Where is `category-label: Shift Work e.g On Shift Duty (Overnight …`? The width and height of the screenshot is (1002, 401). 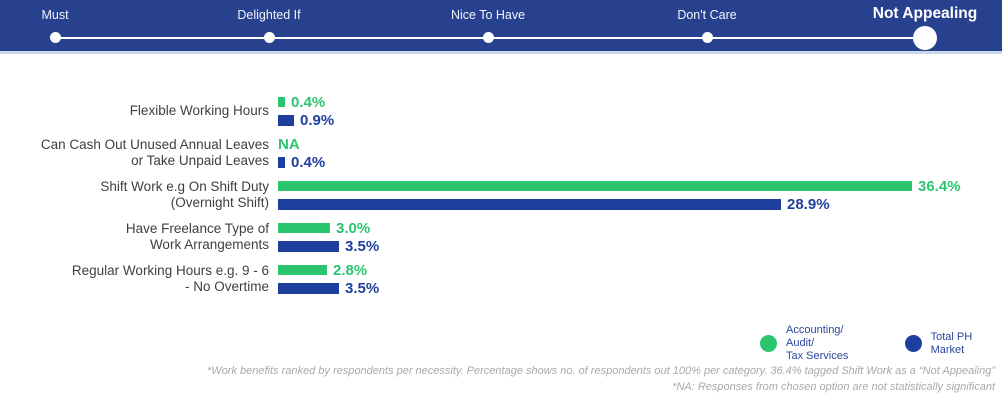
category-label: Shift Work e.g On Shift Duty (Overnight … is located at coordinates (184, 194).